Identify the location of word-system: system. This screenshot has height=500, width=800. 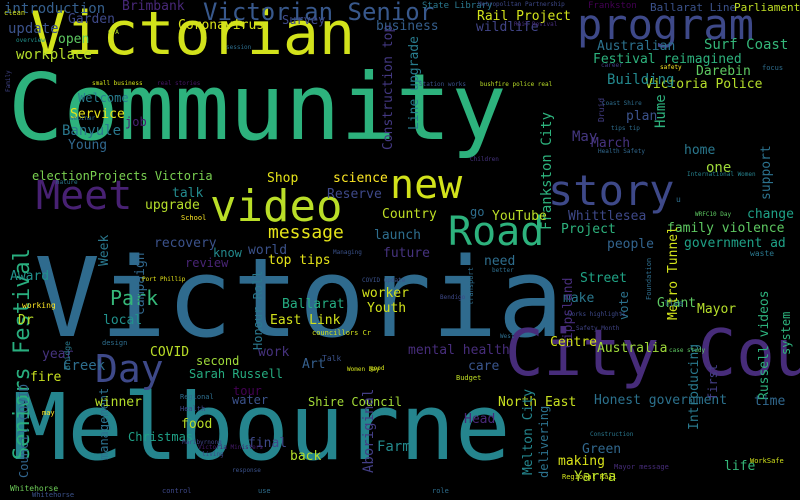
(786, 333).